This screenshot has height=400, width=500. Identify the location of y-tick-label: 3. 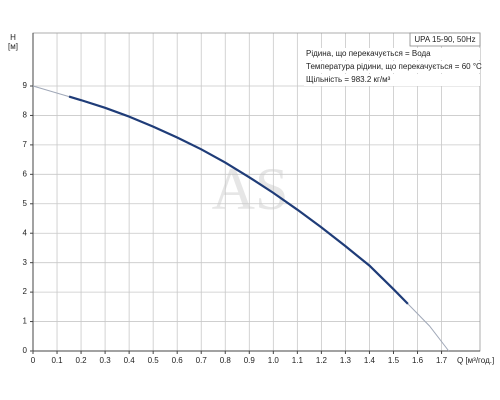
(25, 262).